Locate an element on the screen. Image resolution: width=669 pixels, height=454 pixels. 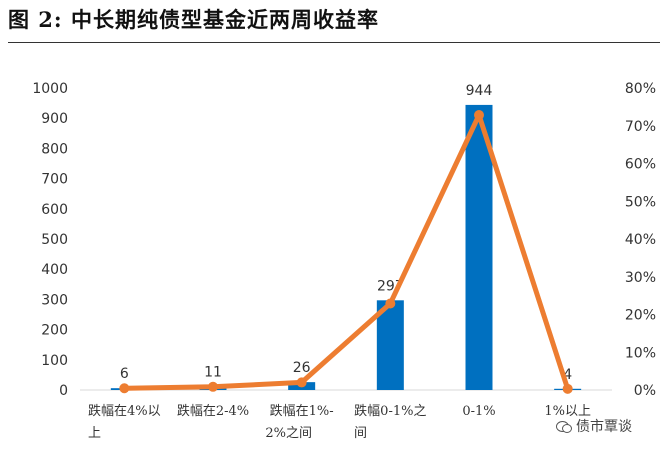
bar-data-label: 6 is located at coordinates (124, 374).